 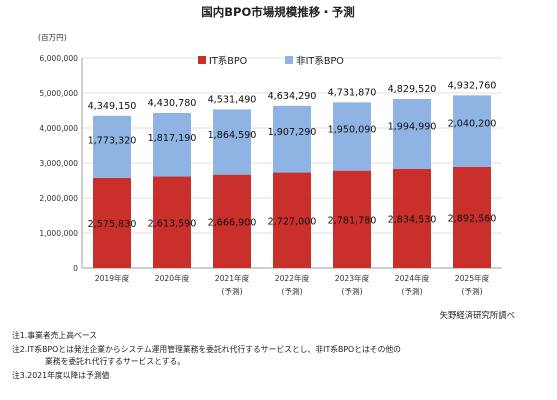 What do you see at coordinates (412, 89) in the screenshot?
I see `total-label: 4,829,520` at bounding box center [412, 89].